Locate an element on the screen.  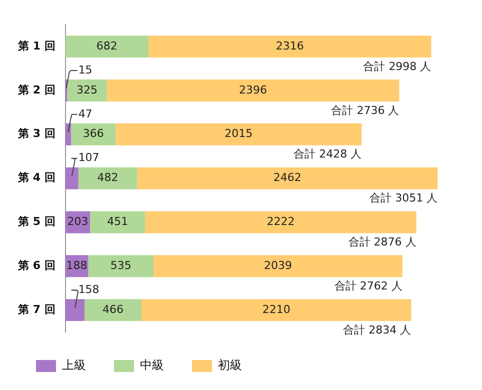
data-label: 366 is located at coordinates (93, 133).